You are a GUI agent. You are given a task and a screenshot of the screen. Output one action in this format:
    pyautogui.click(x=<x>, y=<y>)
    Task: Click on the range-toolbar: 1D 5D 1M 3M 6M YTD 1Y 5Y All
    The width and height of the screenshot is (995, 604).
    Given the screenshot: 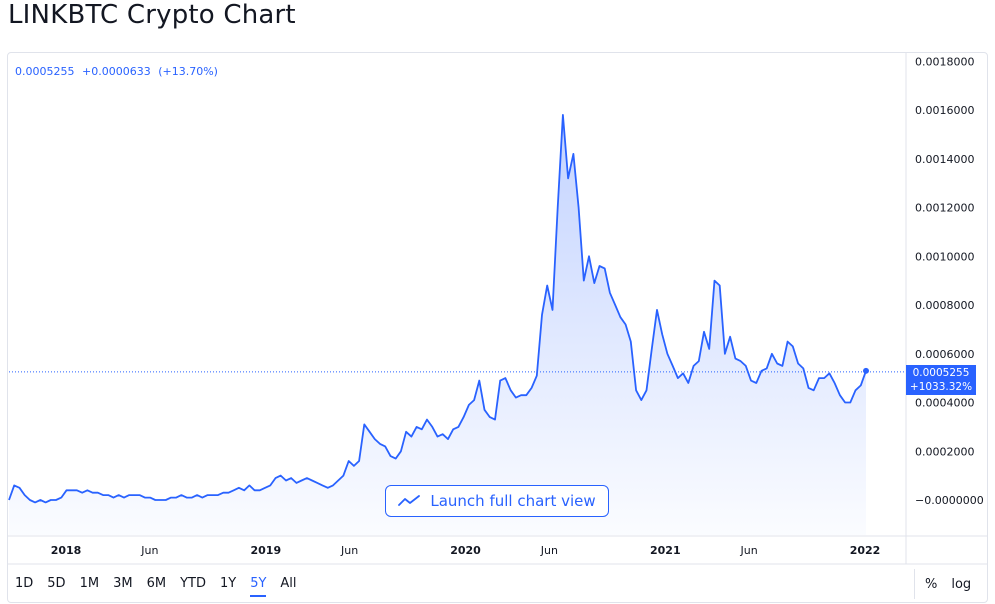 What is the action you would take?
    pyautogui.click(x=156, y=584)
    